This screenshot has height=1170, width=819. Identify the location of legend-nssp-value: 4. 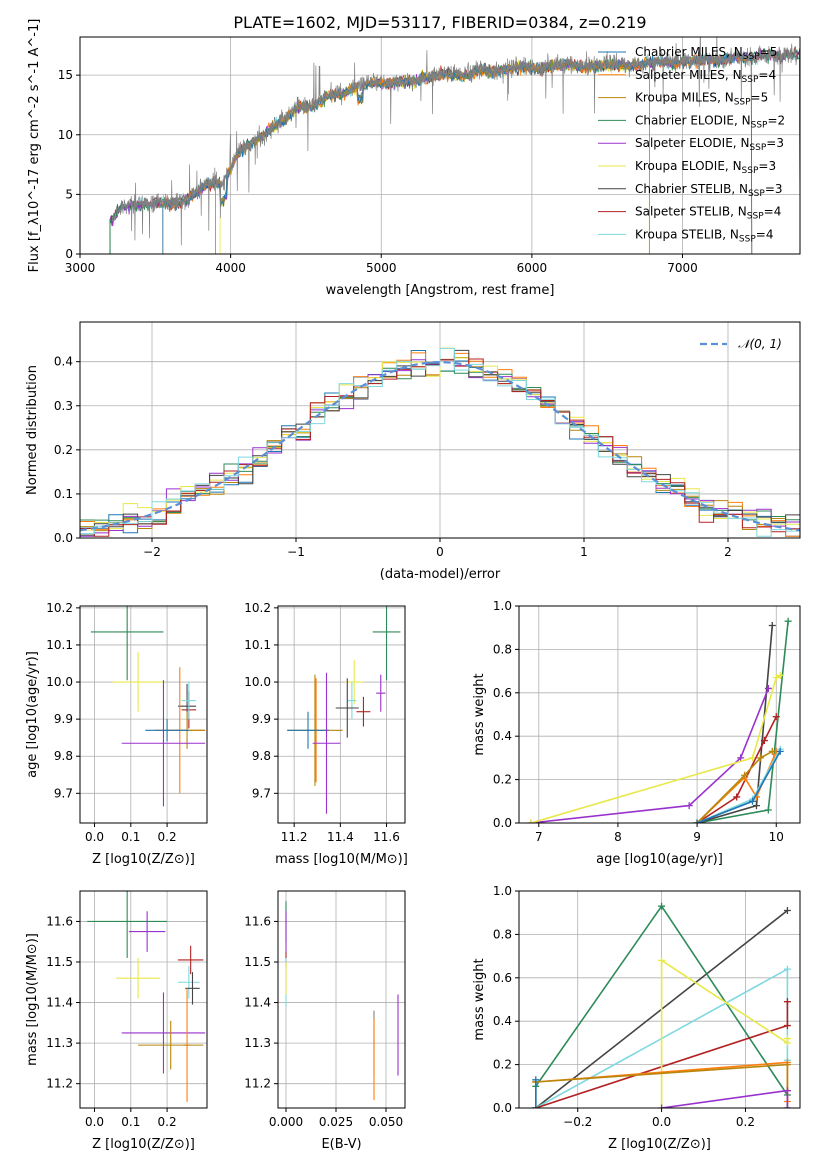
(770, 234).